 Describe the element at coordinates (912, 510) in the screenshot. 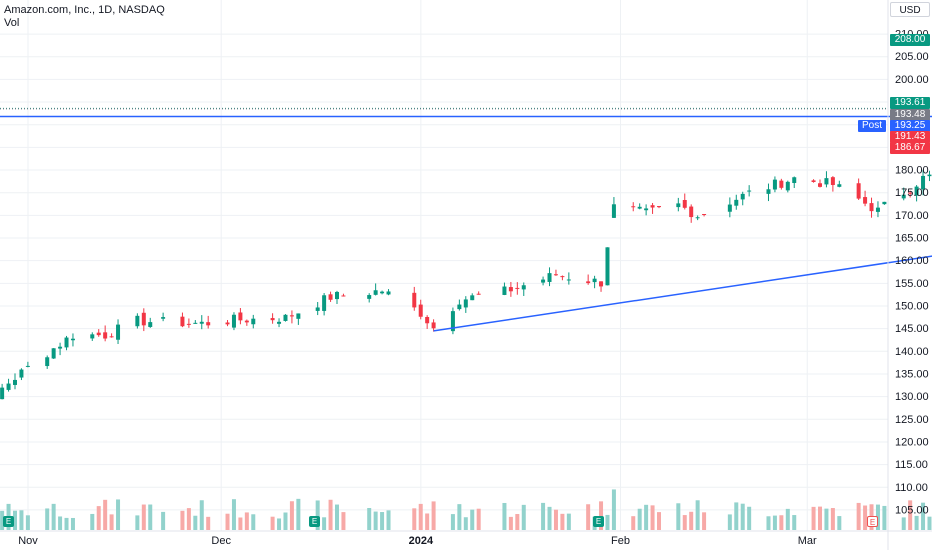

I see `y-tick-label: 105.00` at that location.